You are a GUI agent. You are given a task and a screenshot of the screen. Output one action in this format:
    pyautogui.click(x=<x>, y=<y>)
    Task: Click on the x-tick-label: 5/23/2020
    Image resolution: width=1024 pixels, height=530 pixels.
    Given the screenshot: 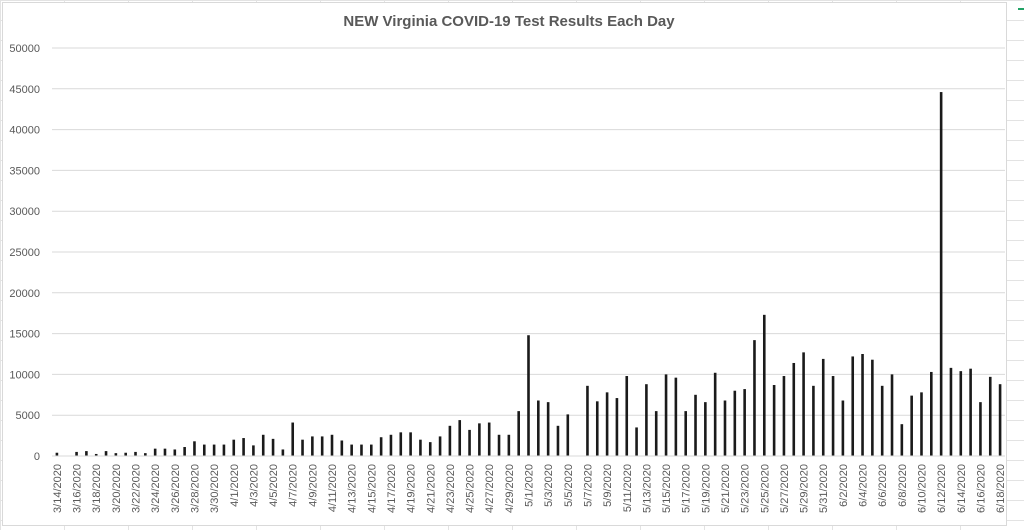 What is the action you would take?
    pyautogui.click(x=746, y=488)
    